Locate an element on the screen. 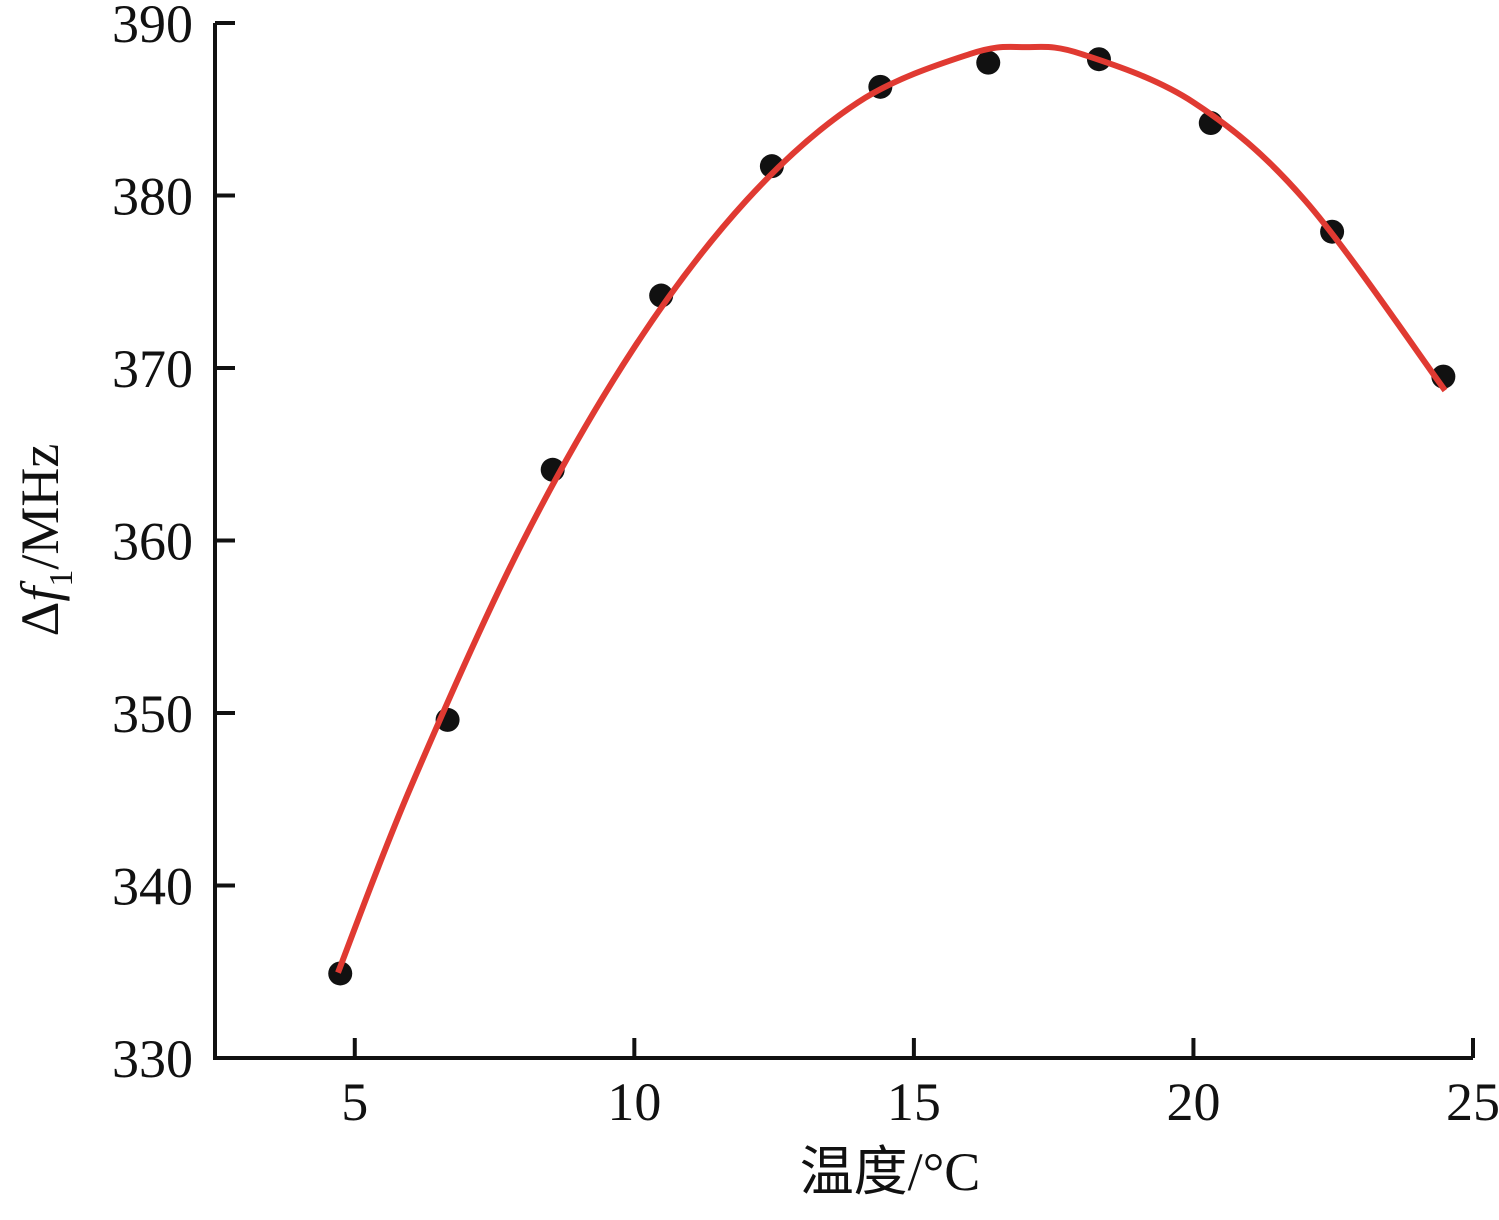  y-tick-label: 350 is located at coordinates (152, 714).